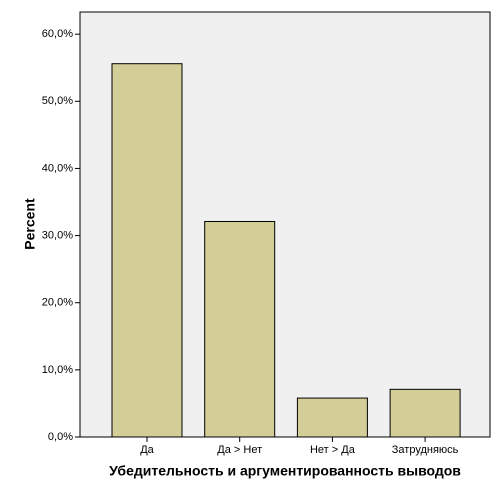 The height and width of the screenshot is (502, 502). What do you see at coordinates (147, 450) in the screenshot?
I see `x-tick-label: Да` at bounding box center [147, 450].